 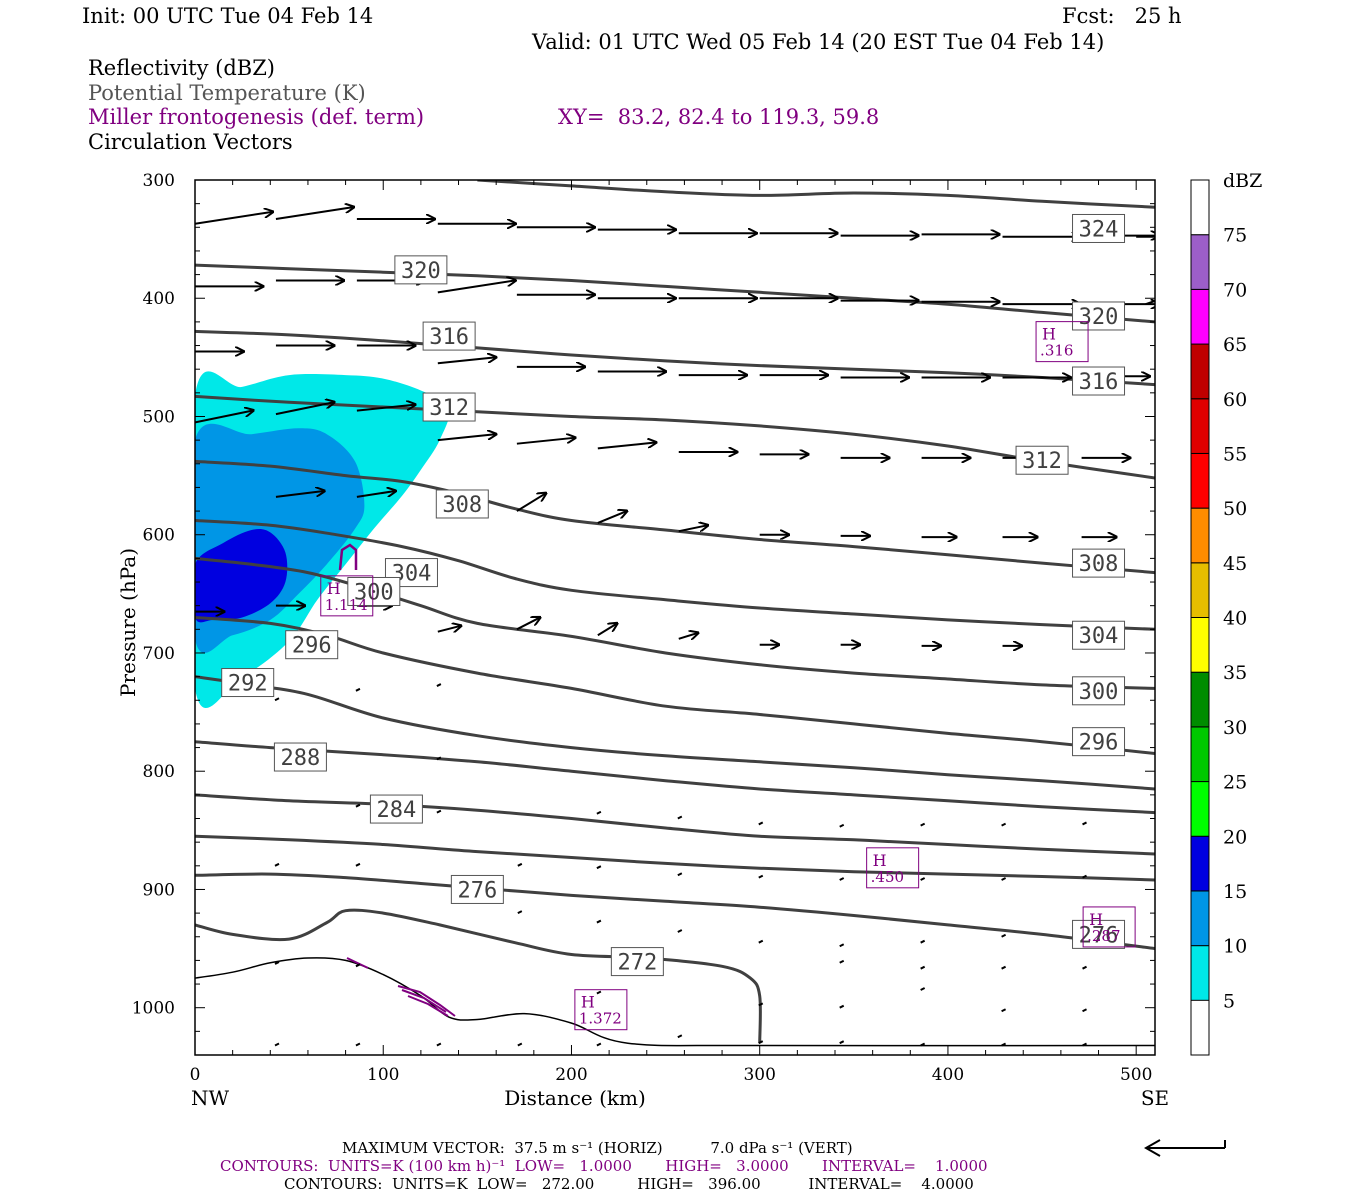 I want to click on theta-label-320: 320, so click(x=1099, y=316).